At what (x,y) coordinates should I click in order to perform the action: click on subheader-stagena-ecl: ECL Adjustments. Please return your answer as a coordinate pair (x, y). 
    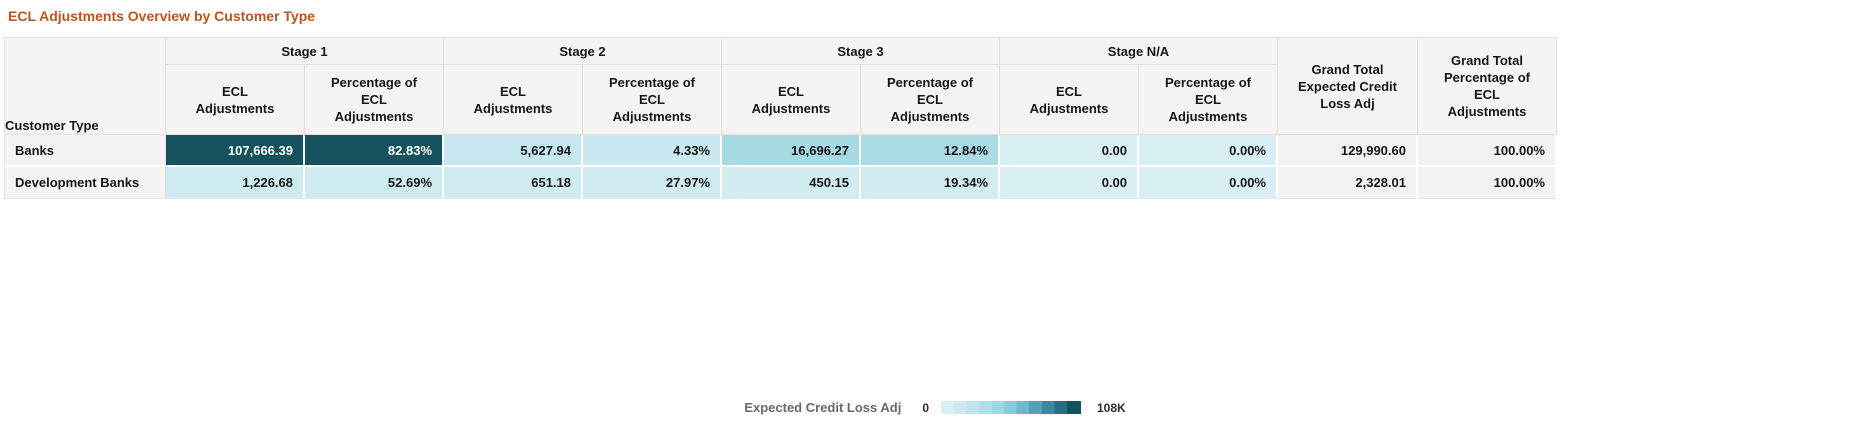
    Looking at the image, I should click on (1069, 100).